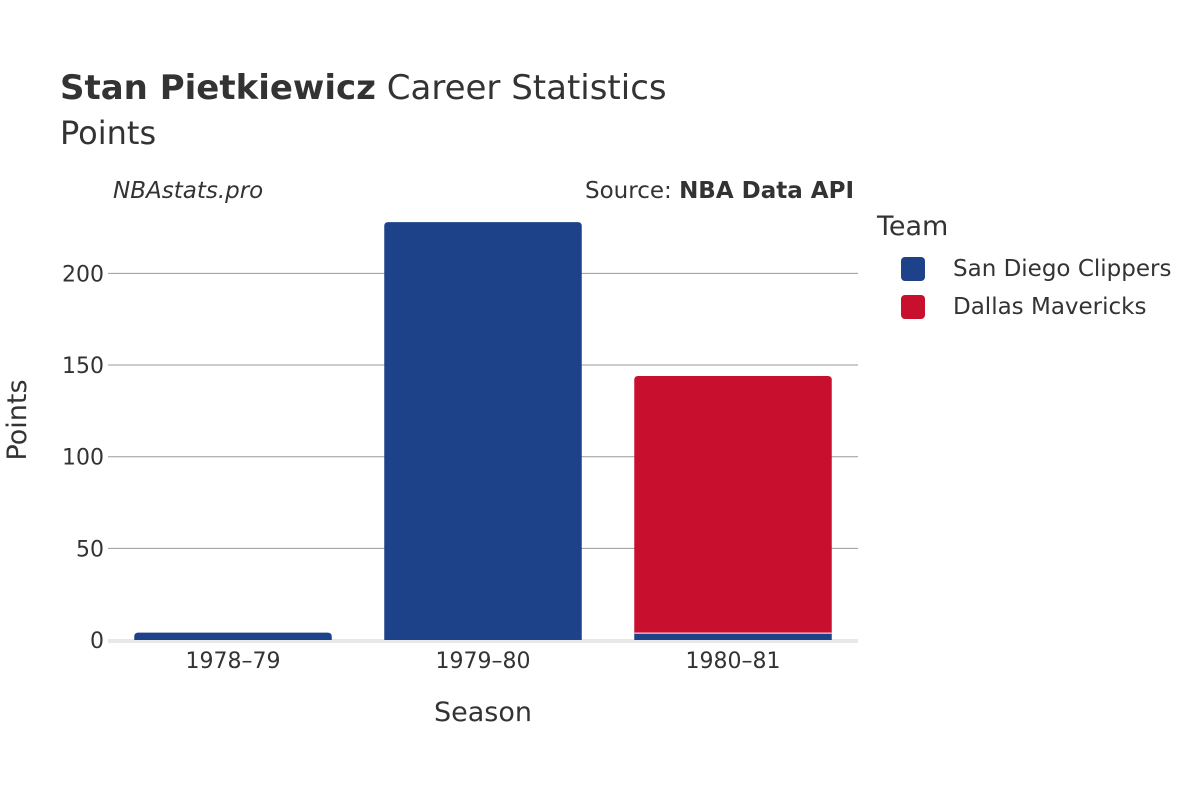 The width and height of the screenshot is (1200, 800). Describe the element at coordinates (83, 274) in the screenshot. I see `y-tick-label: 200` at that location.